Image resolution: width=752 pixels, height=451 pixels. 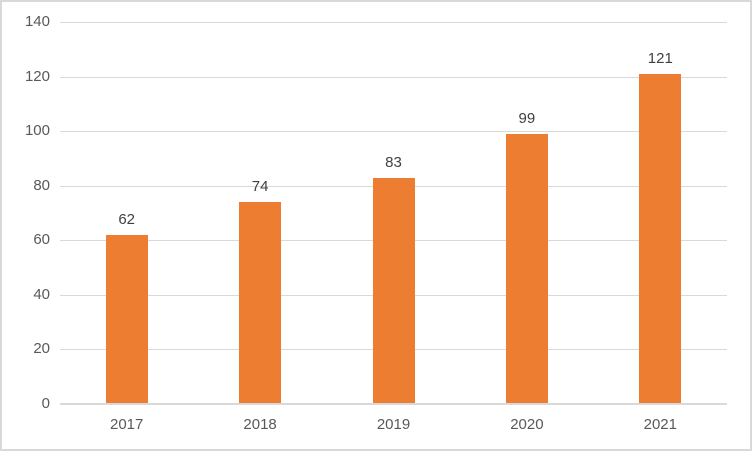 I want to click on y-tick-label: 20, so click(x=41, y=349).